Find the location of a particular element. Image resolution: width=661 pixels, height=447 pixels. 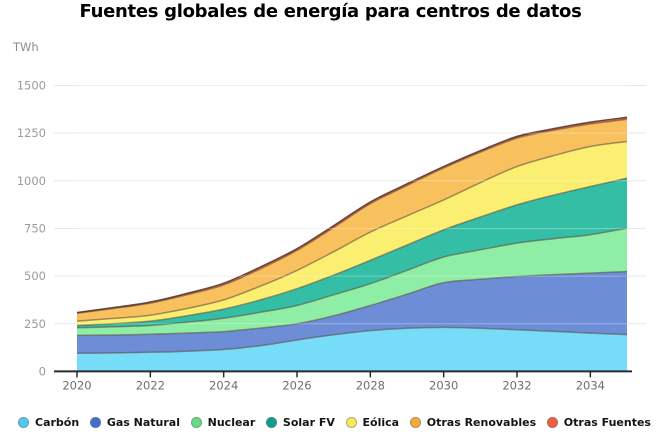

y-tick-label: 500 is located at coordinates (35, 276).